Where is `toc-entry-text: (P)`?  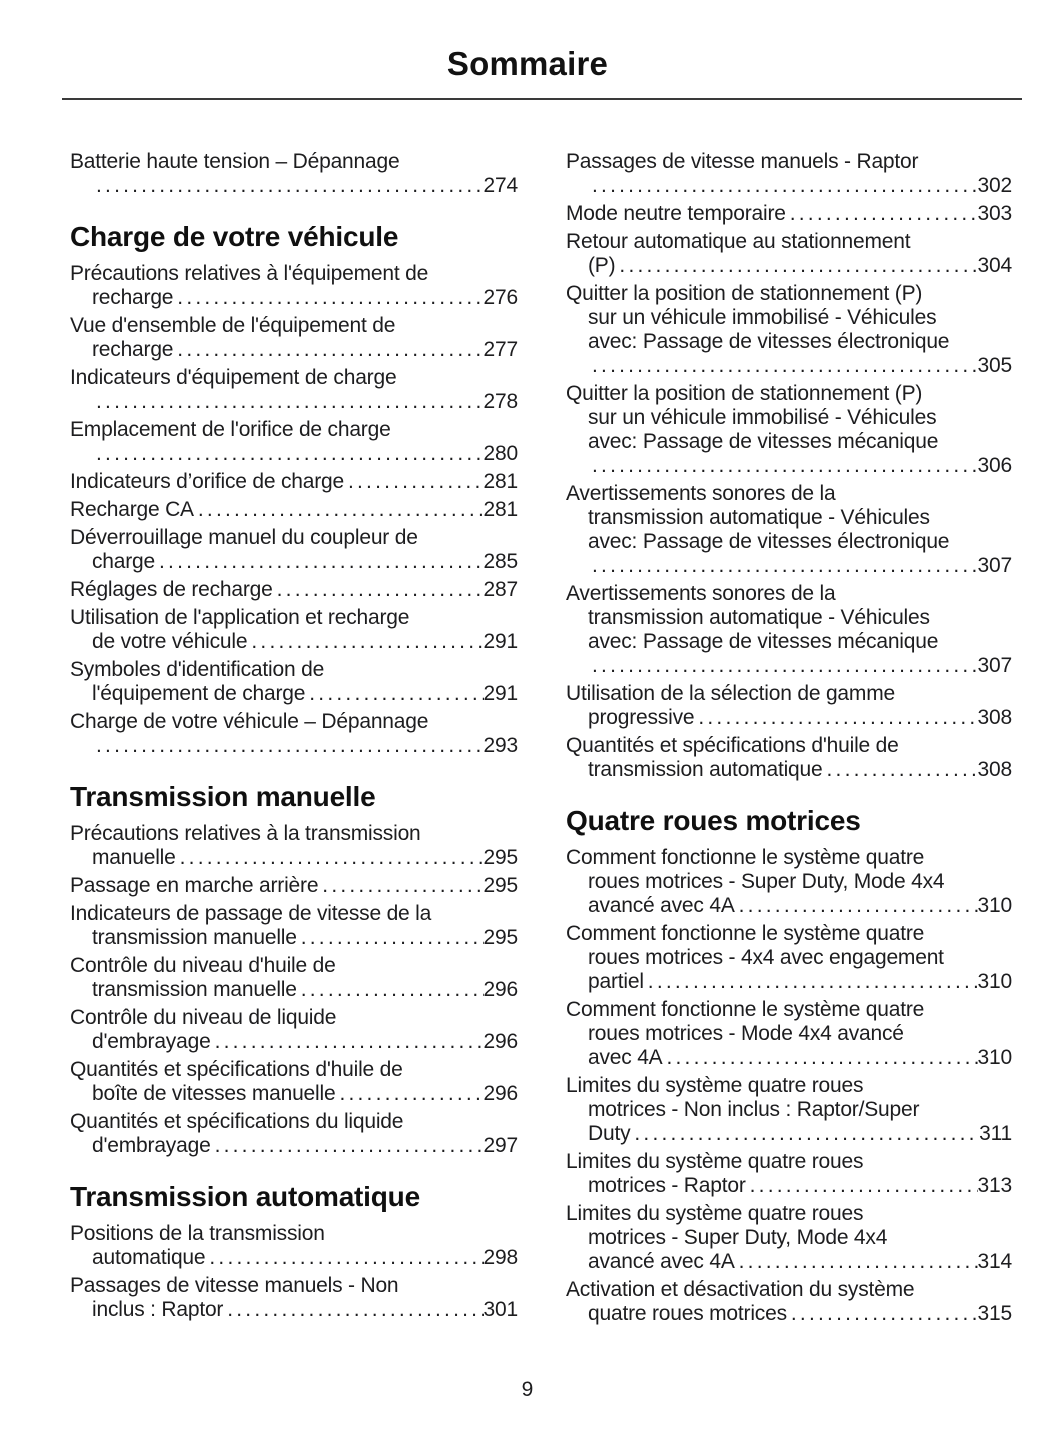 toc-entry-text: (P) is located at coordinates (602, 265).